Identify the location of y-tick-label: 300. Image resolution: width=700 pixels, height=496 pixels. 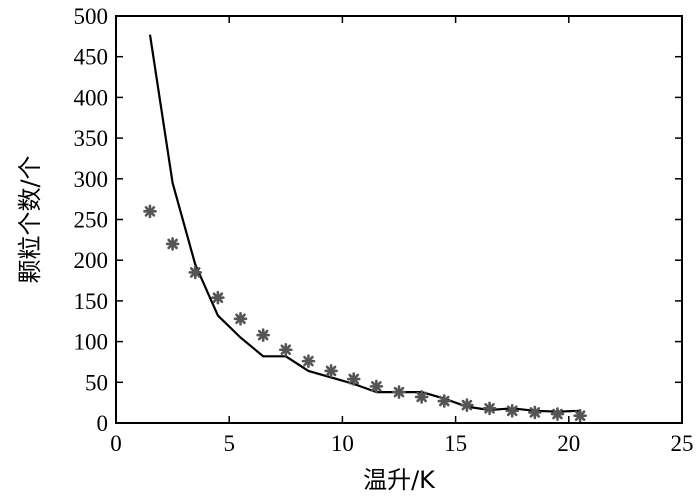
(91, 179).